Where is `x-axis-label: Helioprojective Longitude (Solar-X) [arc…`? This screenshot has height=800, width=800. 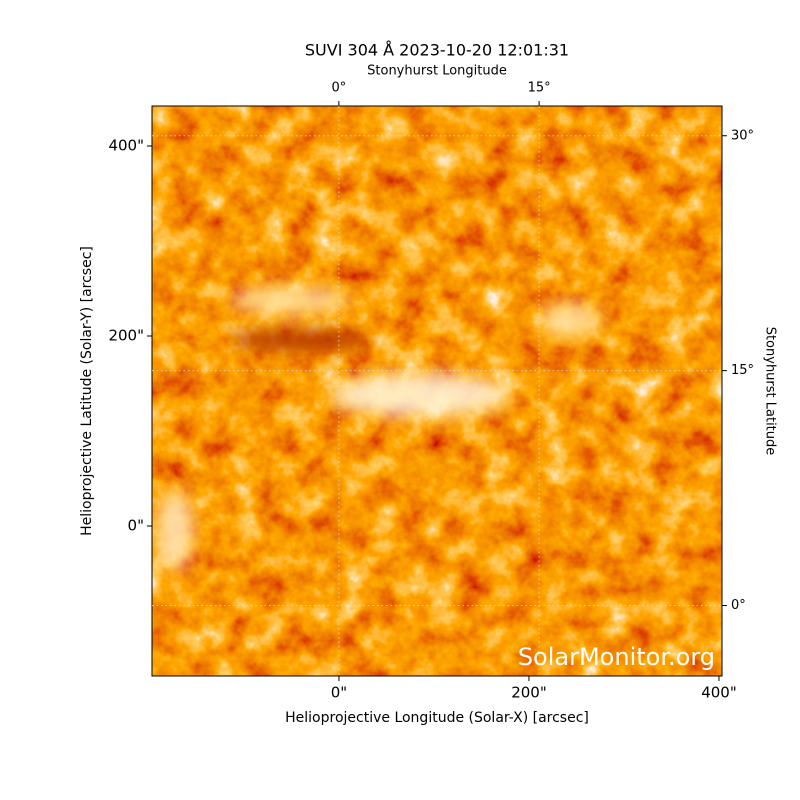
x-axis-label: Helioprojective Longitude (Solar-X) [arc… is located at coordinates (437, 718).